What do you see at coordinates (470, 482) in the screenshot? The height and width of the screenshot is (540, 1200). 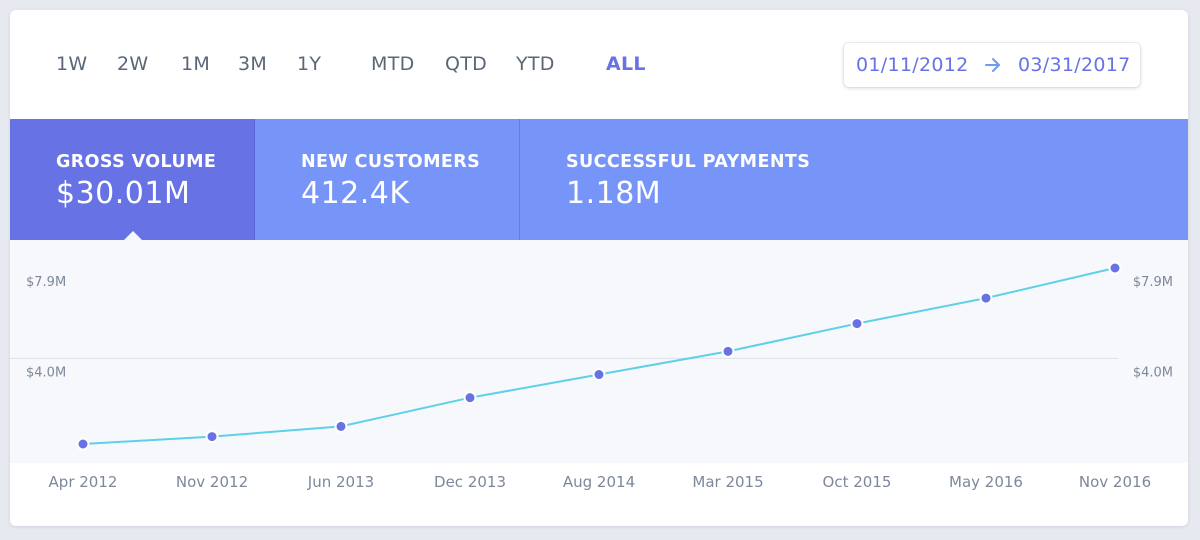 I see `x-tick-label: Dec 2013` at bounding box center [470, 482].